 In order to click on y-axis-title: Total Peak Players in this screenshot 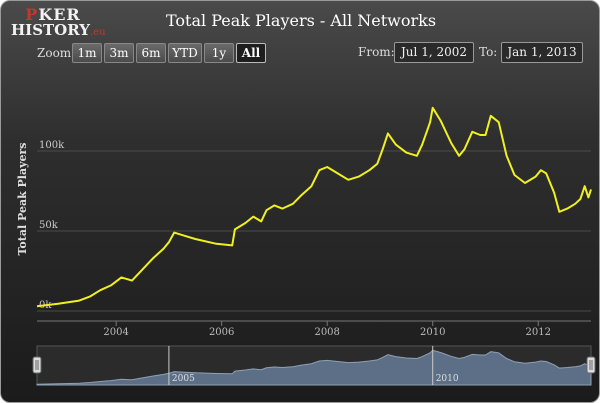, I will do `click(22, 199)`.